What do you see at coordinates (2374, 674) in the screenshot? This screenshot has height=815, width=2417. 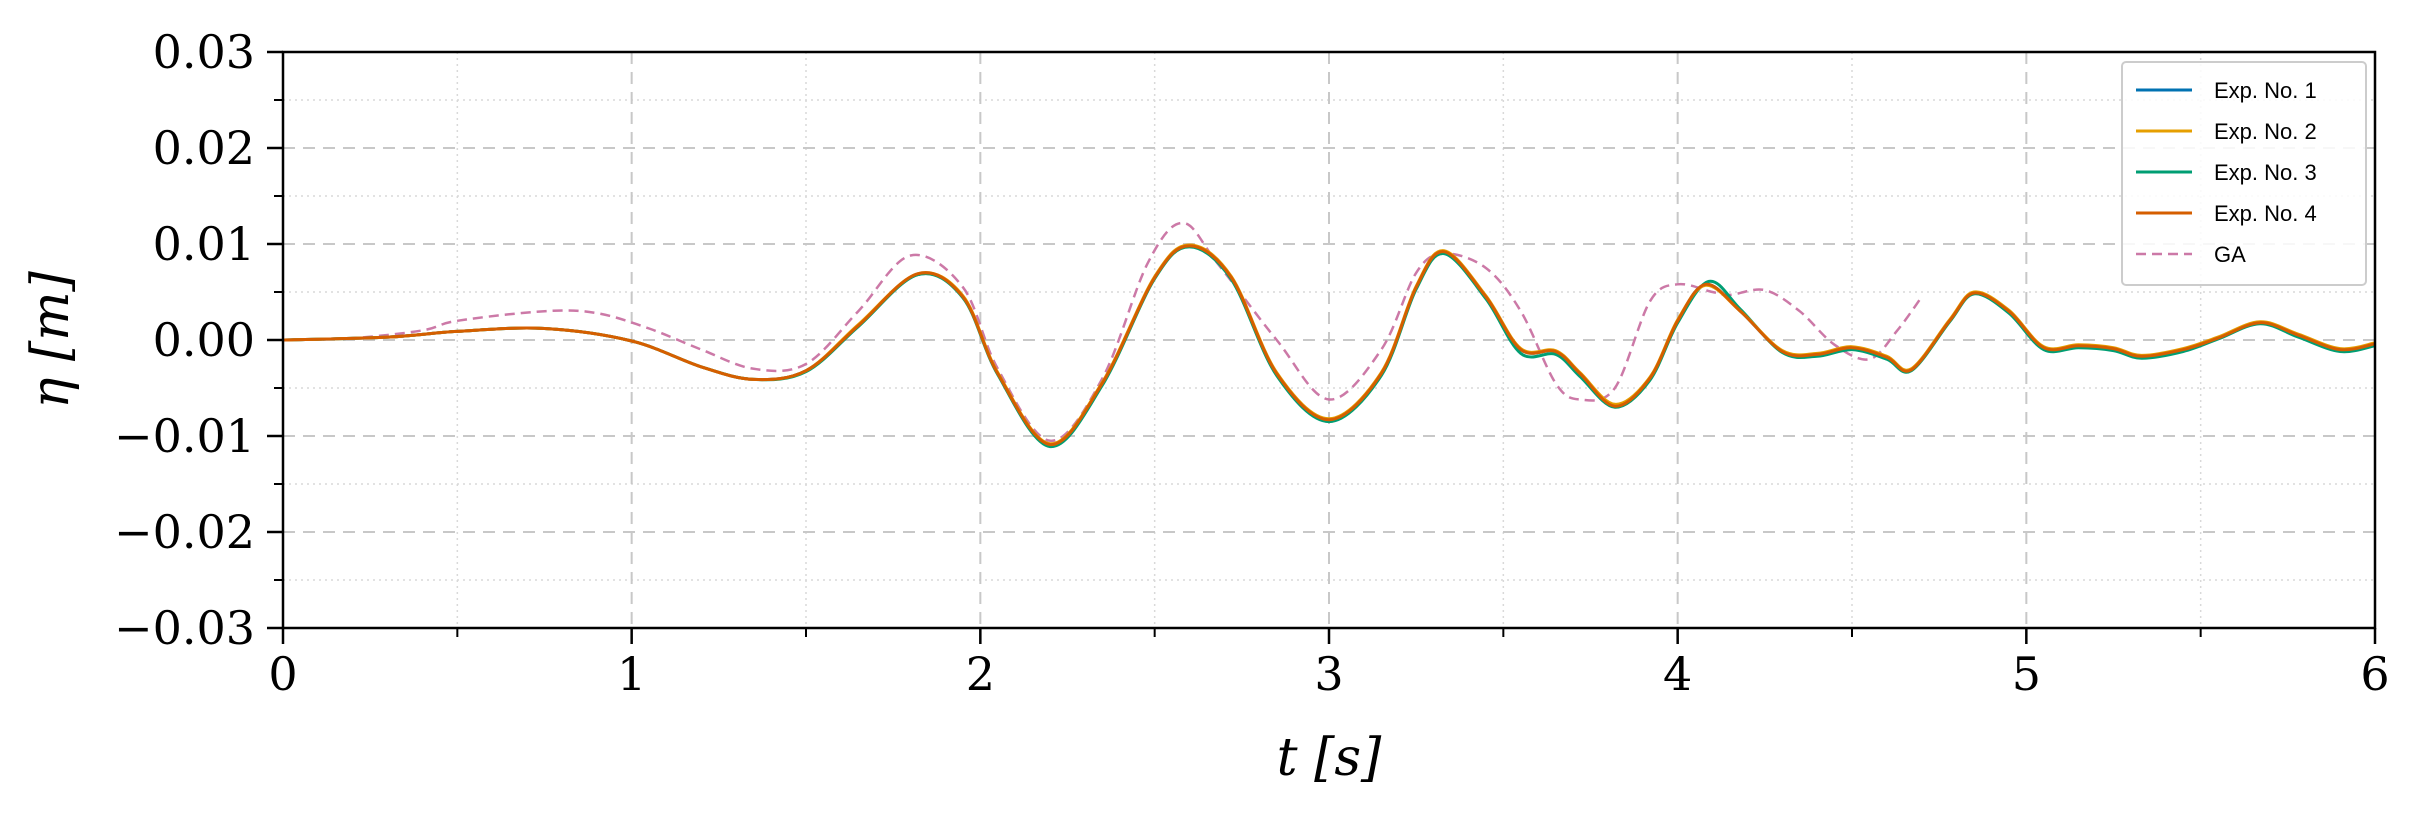 I see `x-tick-label: 6` at bounding box center [2374, 674].